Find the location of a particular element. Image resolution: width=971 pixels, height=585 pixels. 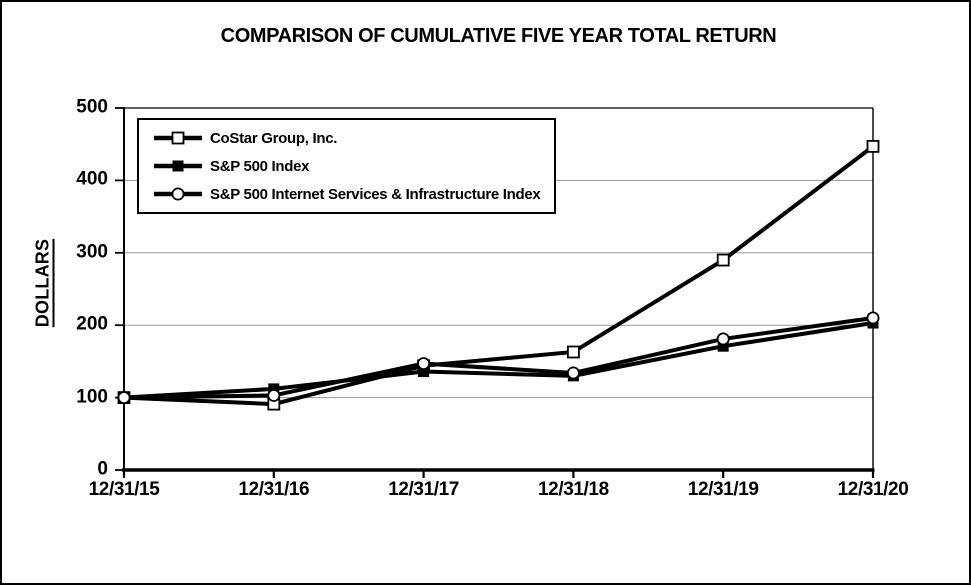

y-tick-label: 200 is located at coordinates (92, 324).